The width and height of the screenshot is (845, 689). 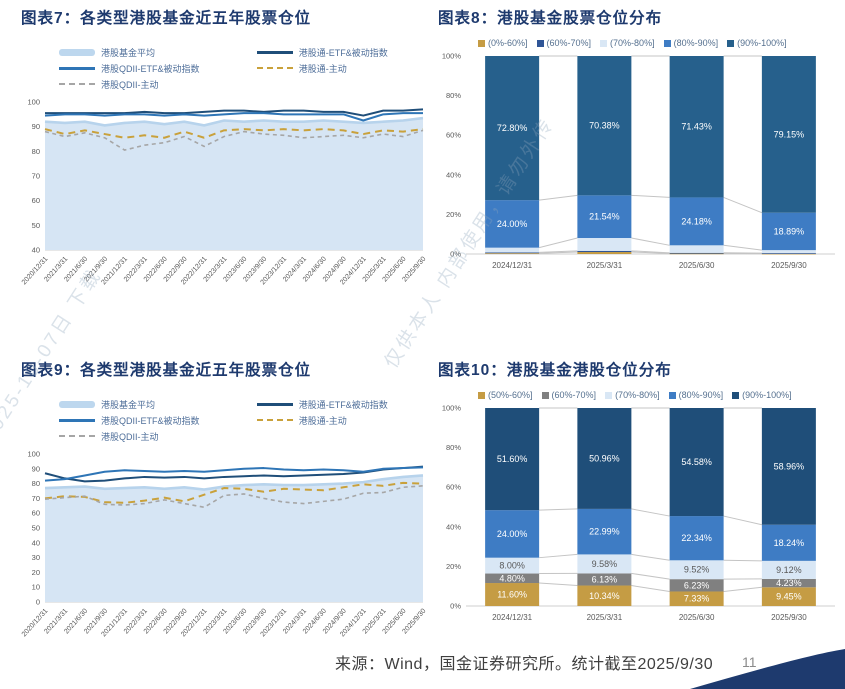 What do you see at coordinates (767, 669) in the screenshot?
I see `corner-swoosh-decoration` at bounding box center [767, 669].